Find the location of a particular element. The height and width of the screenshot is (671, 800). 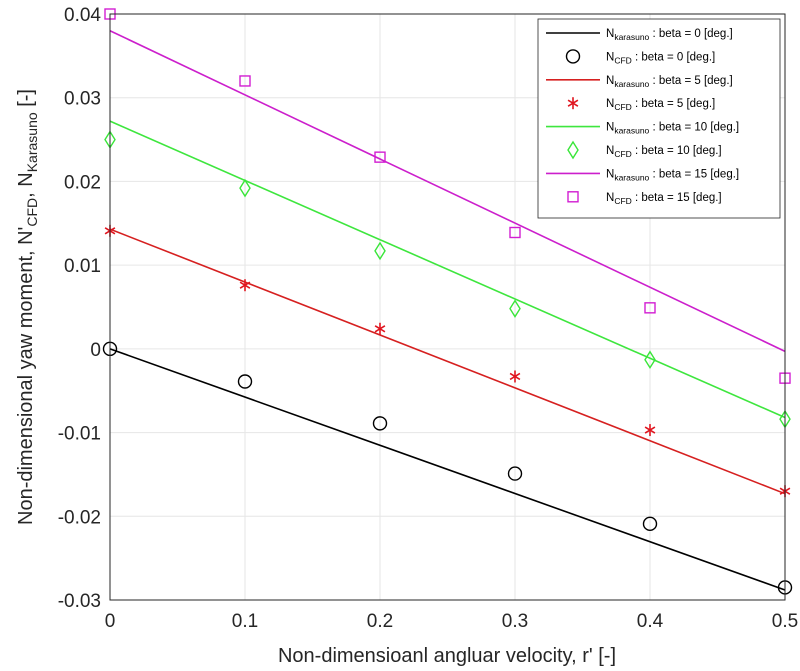

y-tick-label: 0.04 is located at coordinates (82, 15).